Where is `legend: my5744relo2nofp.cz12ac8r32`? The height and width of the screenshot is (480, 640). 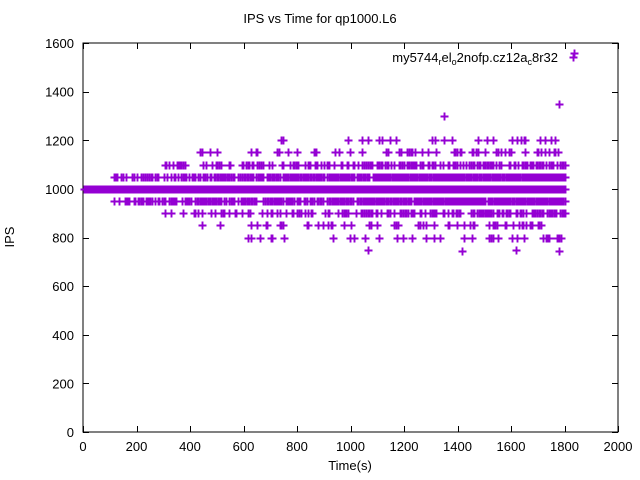 legend: my5744relo2nofp.cz12ac8r32 is located at coordinates (485, 58).